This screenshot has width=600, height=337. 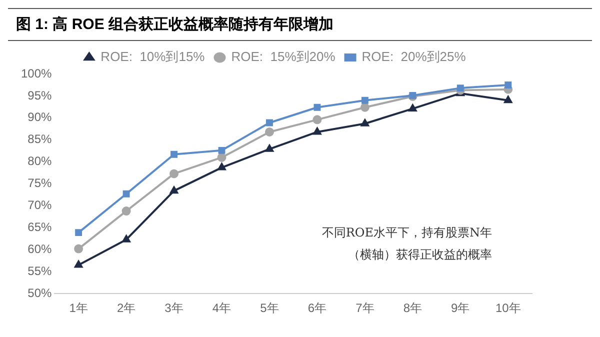 I want to click on x-tick-label: 1年, so click(x=78, y=308).